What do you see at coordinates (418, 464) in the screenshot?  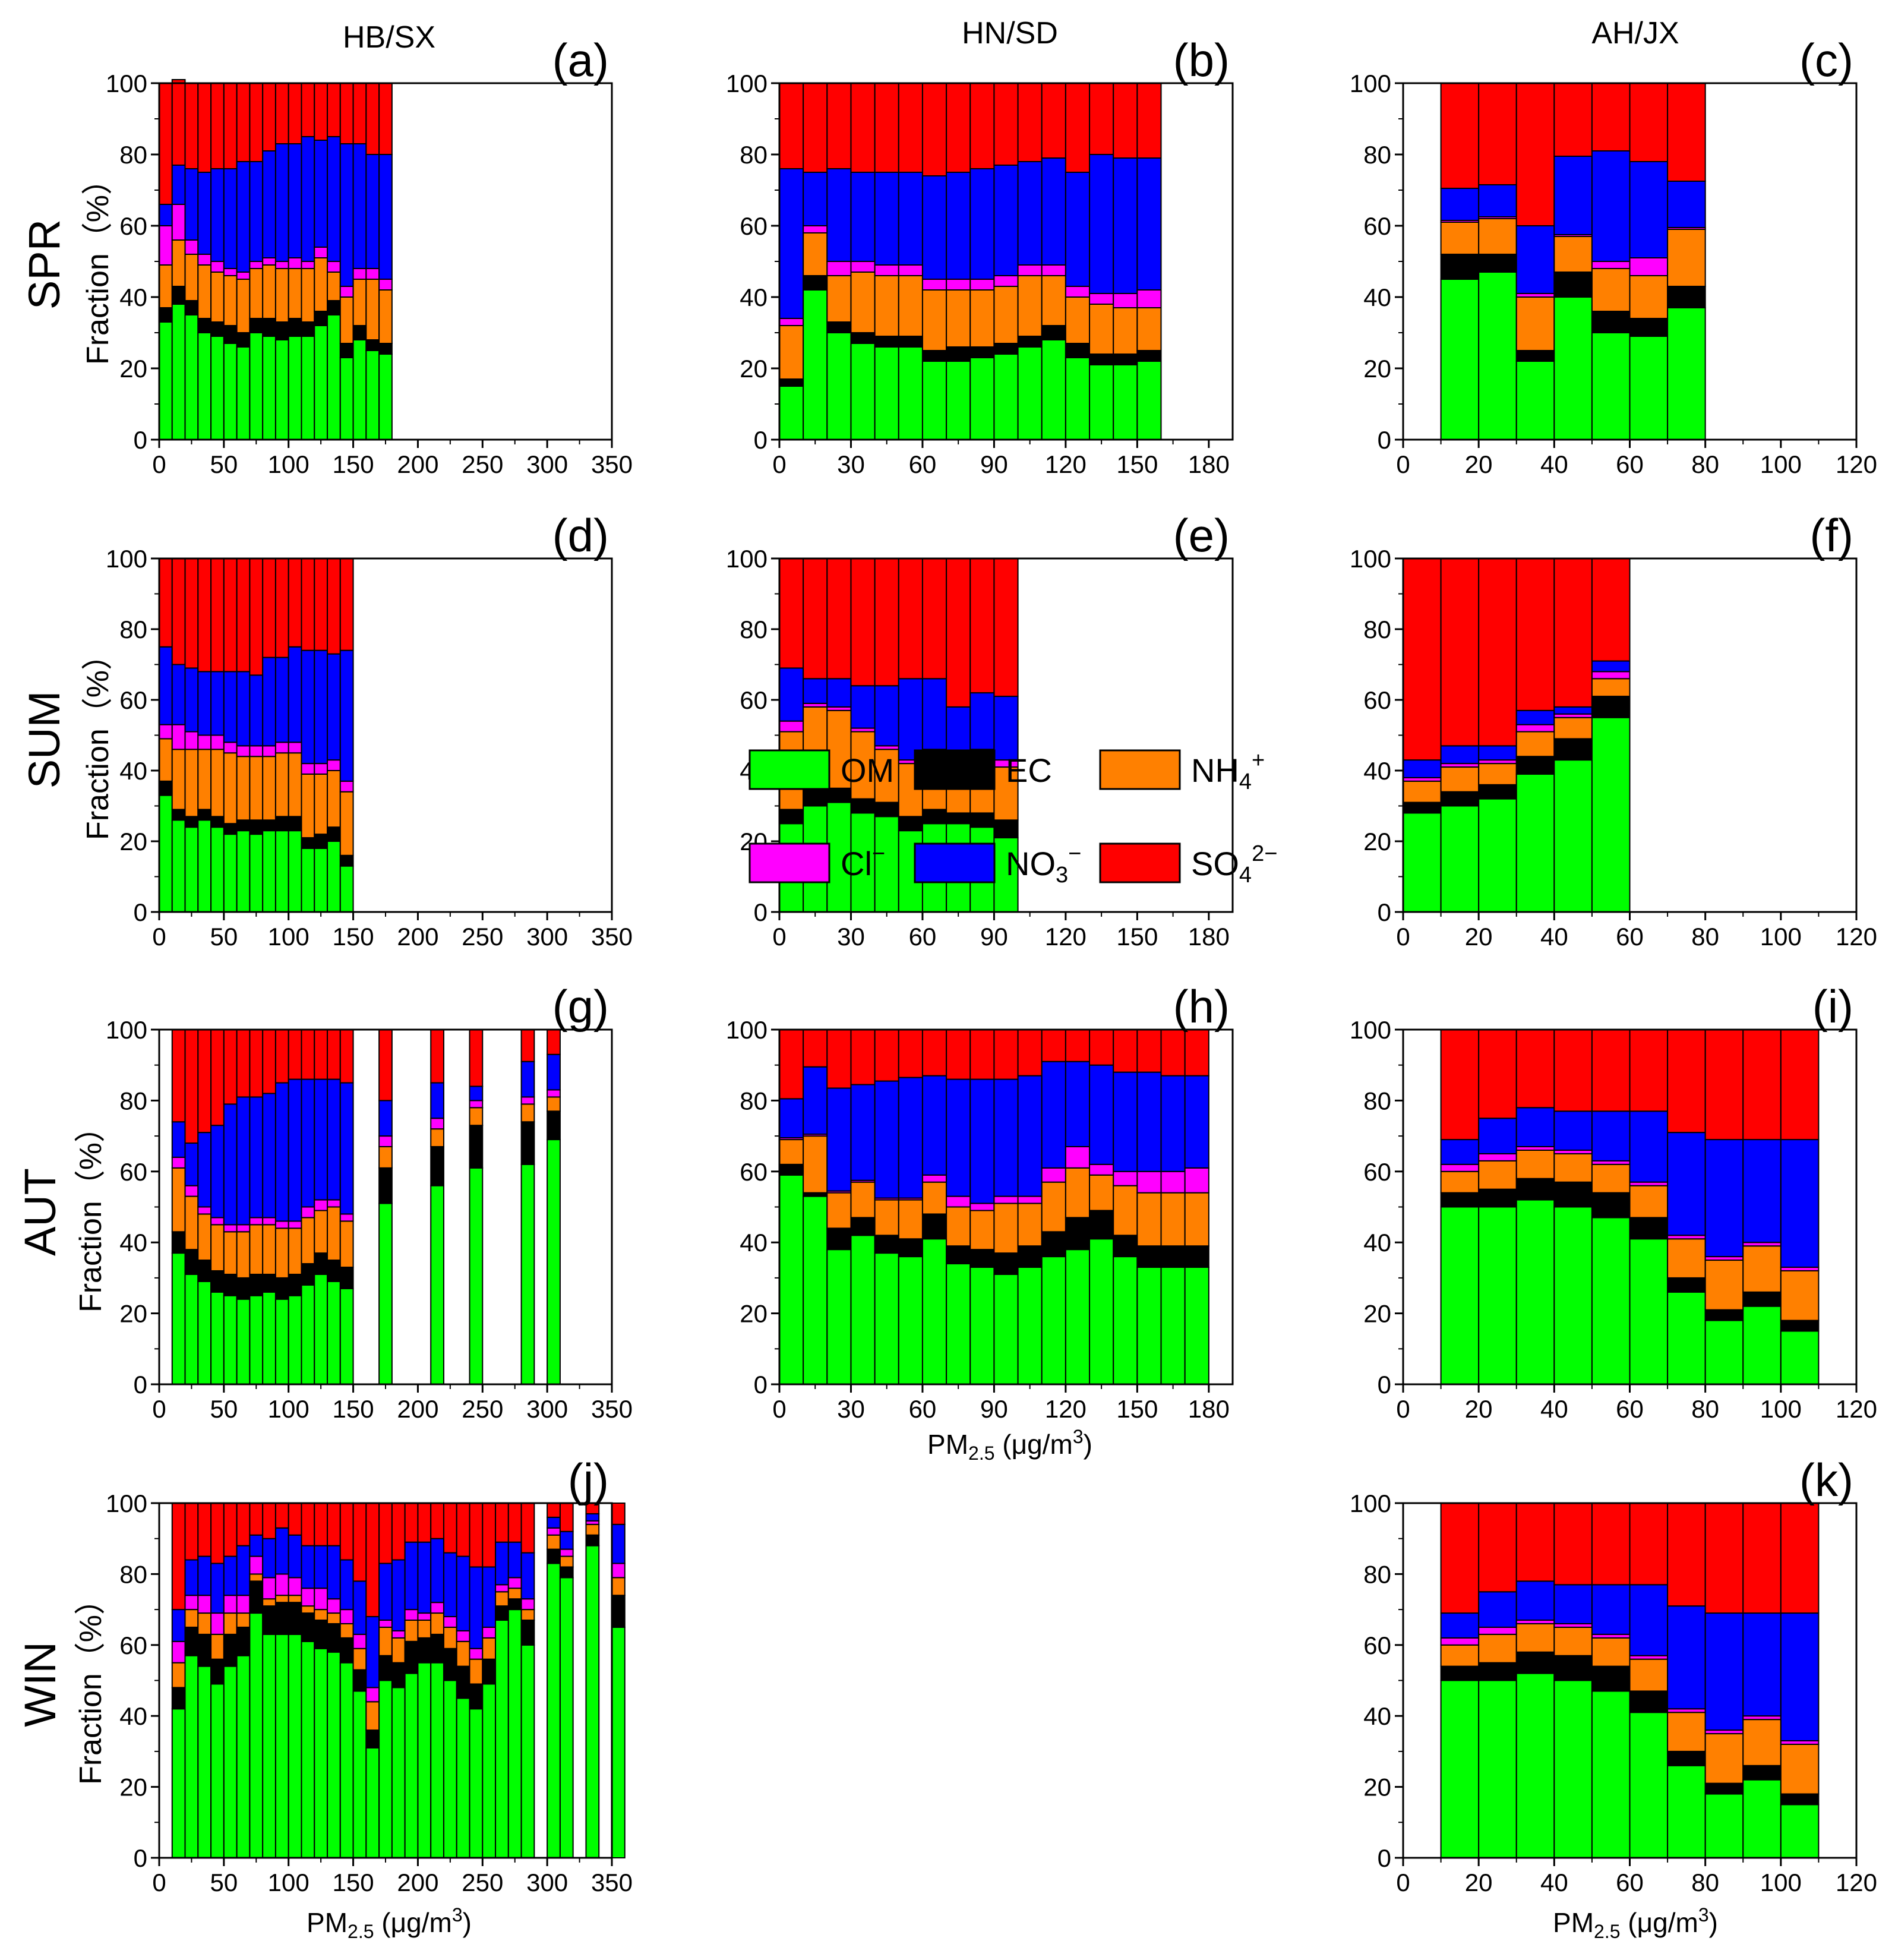 I see `x-tick-label: 200` at bounding box center [418, 464].